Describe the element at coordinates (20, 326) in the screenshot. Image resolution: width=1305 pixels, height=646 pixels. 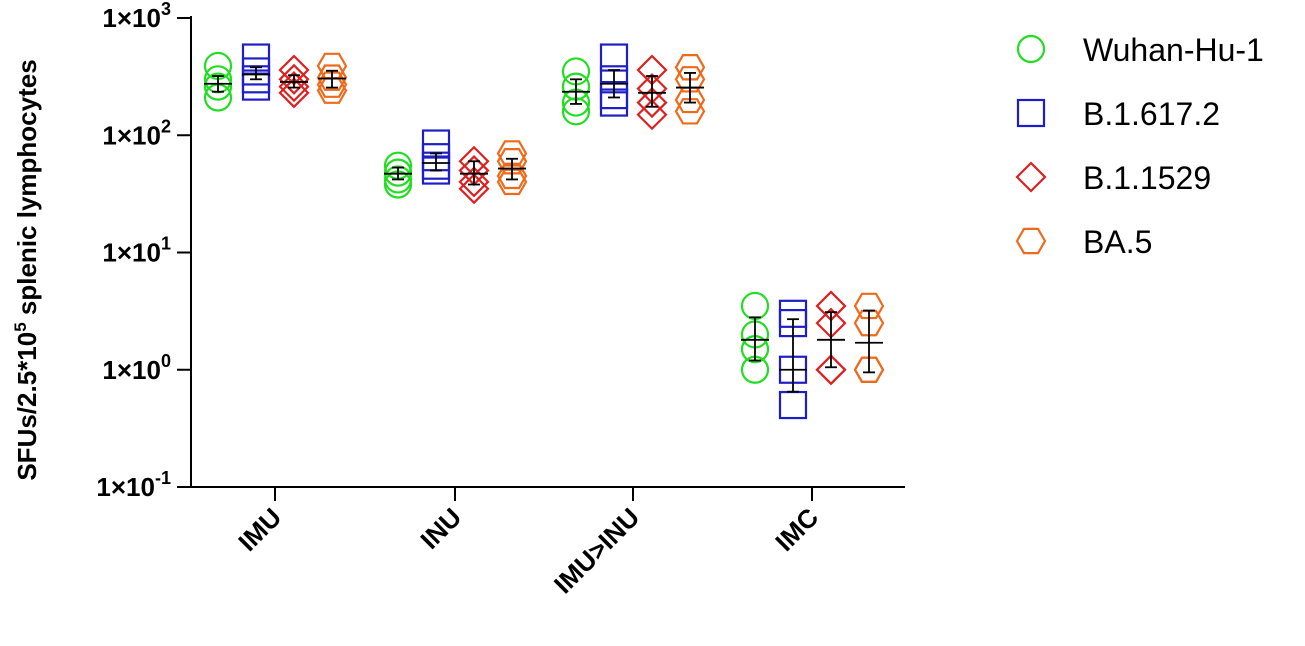
I see `y-axis-title-superscript: 5` at that location.